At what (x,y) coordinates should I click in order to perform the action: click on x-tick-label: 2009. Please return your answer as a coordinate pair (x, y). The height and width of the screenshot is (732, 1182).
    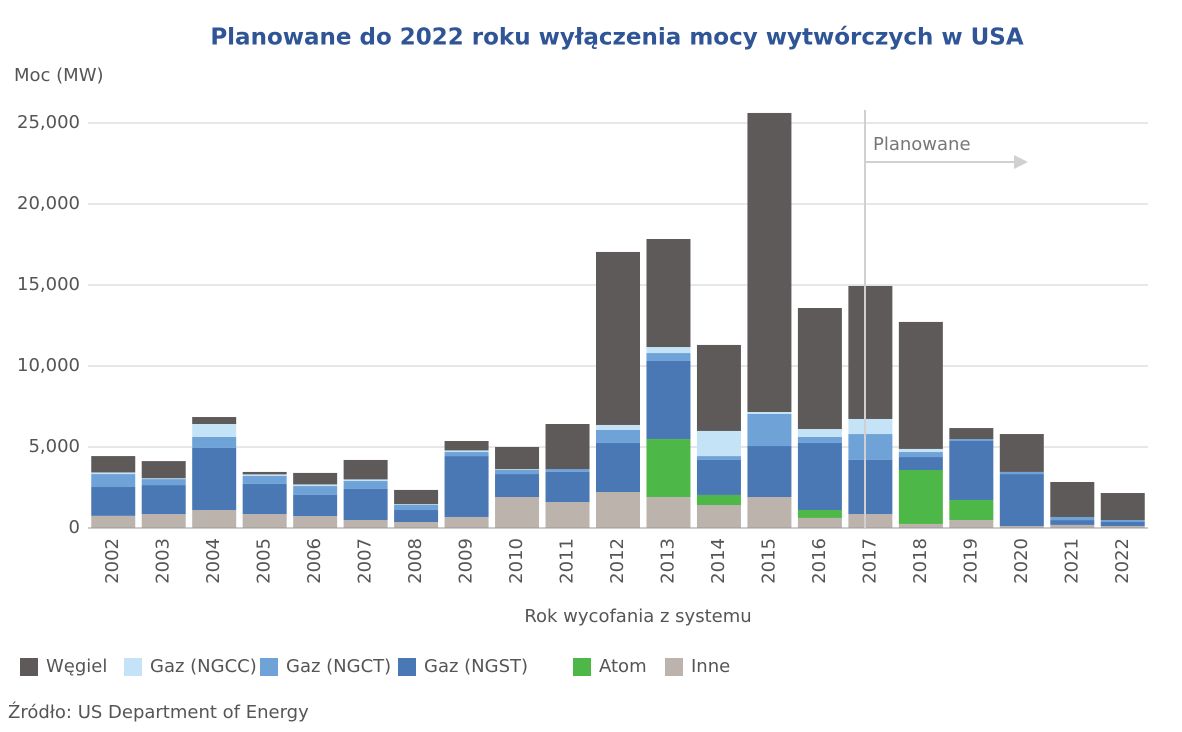
    Looking at the image, I should click on (466, 561).